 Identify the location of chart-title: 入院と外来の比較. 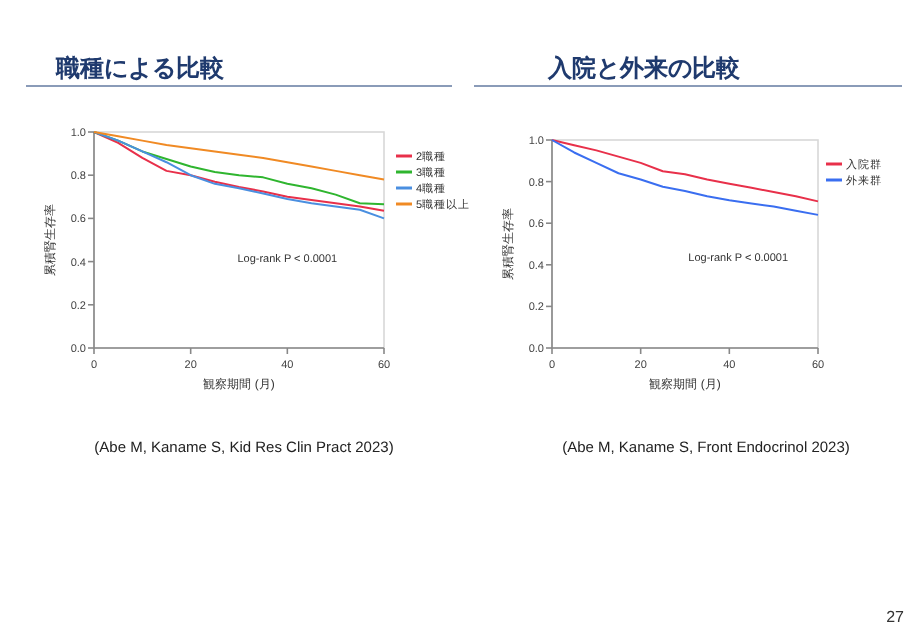
(644, 68).